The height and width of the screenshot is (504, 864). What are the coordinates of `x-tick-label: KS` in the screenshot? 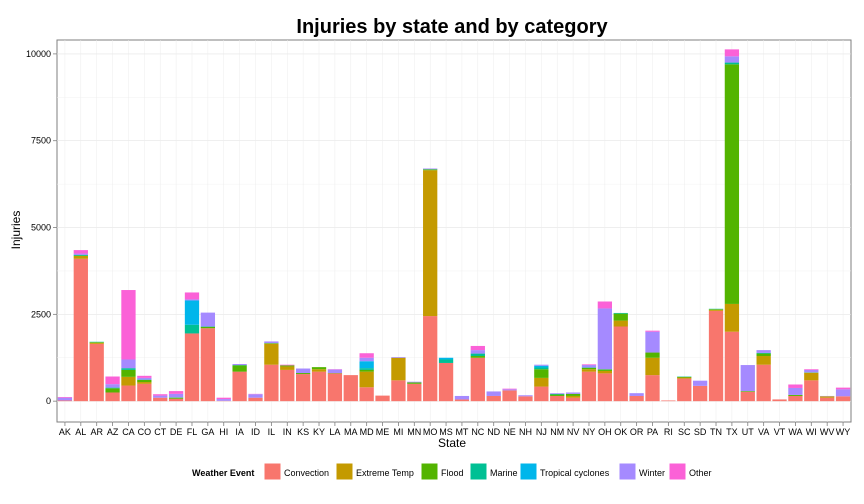 It's located at (303, 432).